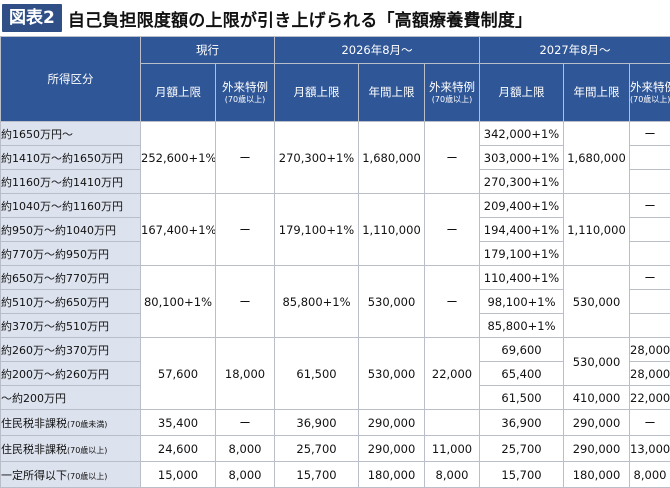  Describe the element at coordinates (649, 397) in the screenshot. I see `y2027-outpatient-cell: 22,000` at that location.